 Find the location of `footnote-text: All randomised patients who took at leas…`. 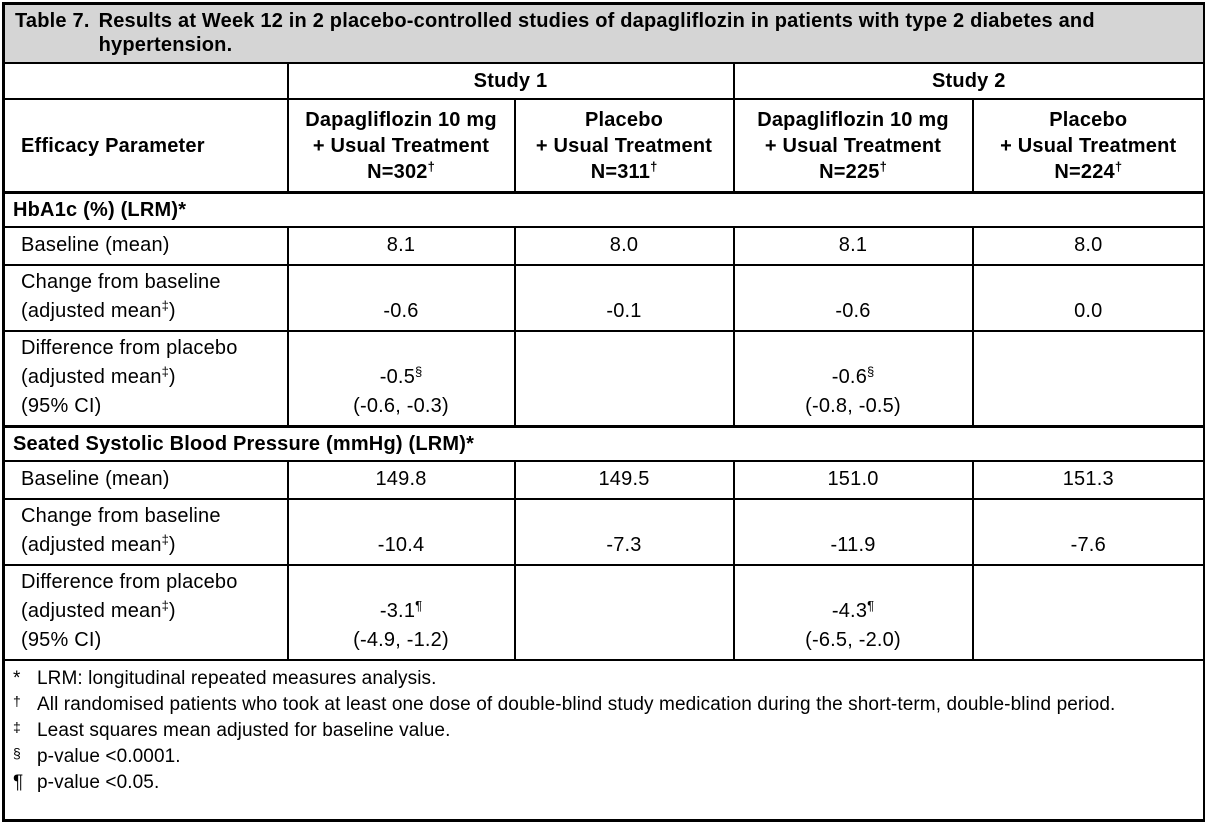

footnote-text: All randomised patients who took at leas… is located at coordinates (576, 704).